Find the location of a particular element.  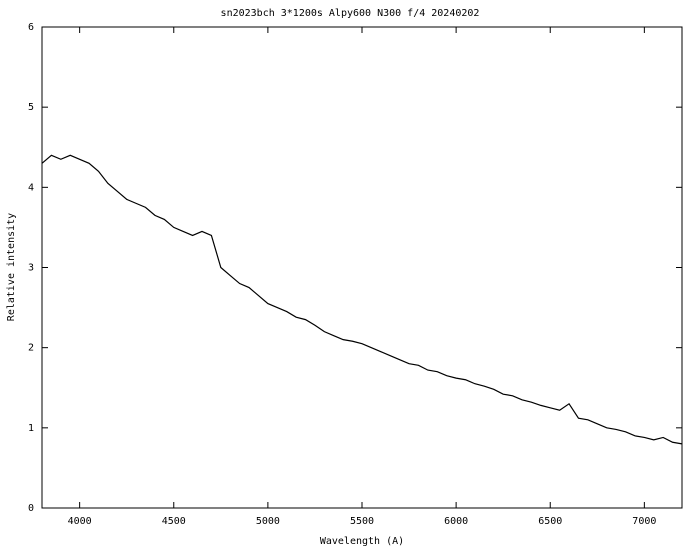

y-tick-label: 0 is located at coordinates (31, 508).